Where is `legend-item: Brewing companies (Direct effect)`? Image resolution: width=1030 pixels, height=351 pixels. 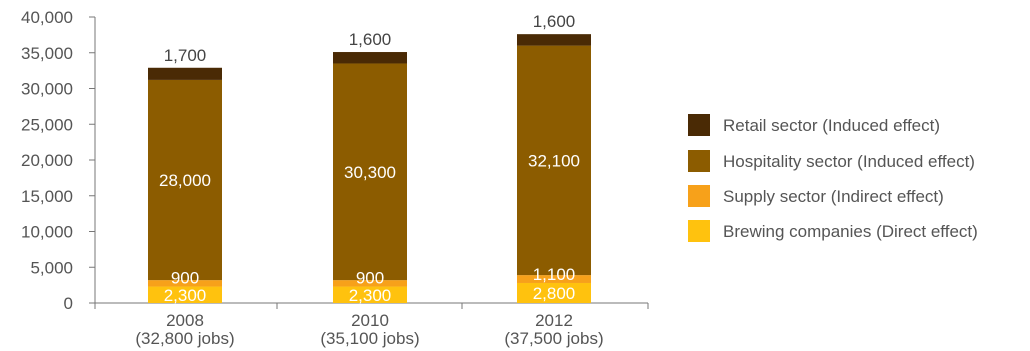
legend-item: Brewing companies (Direct effect) is located at coordinates (833, 231).